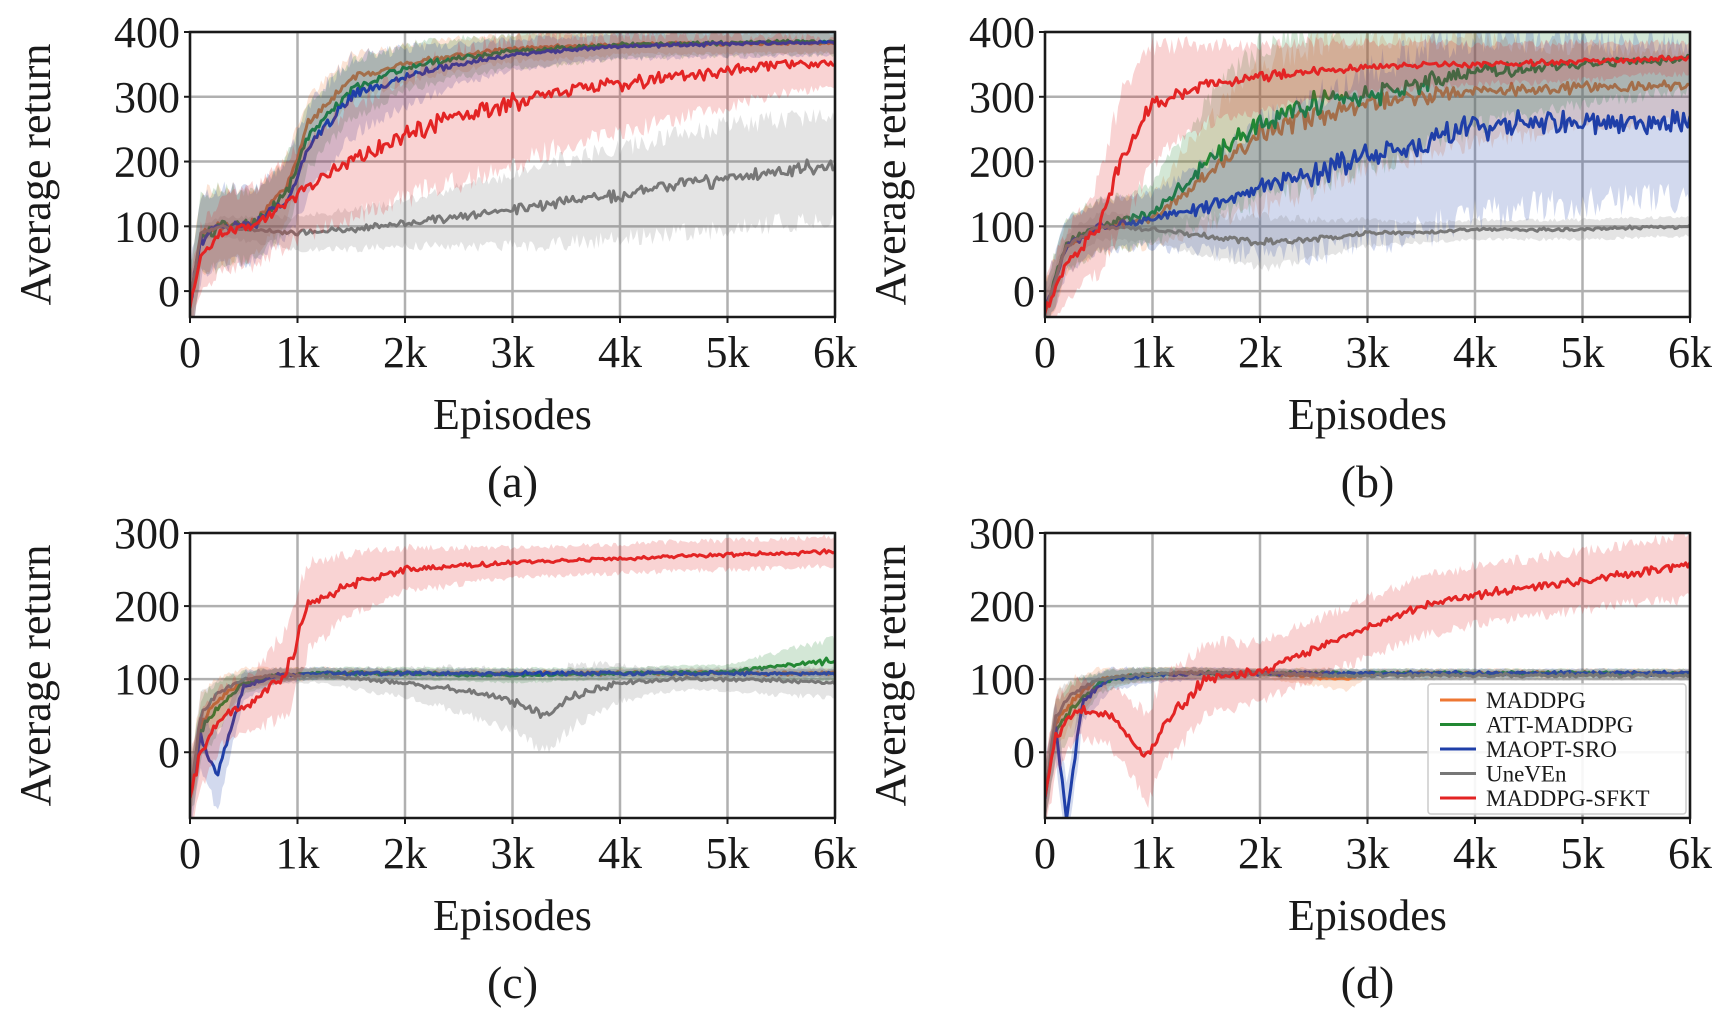 The height and width of the screenshot is (1022, 1732). I want to click on legend-label: ATT-MADDPG, so click(1559, 725).